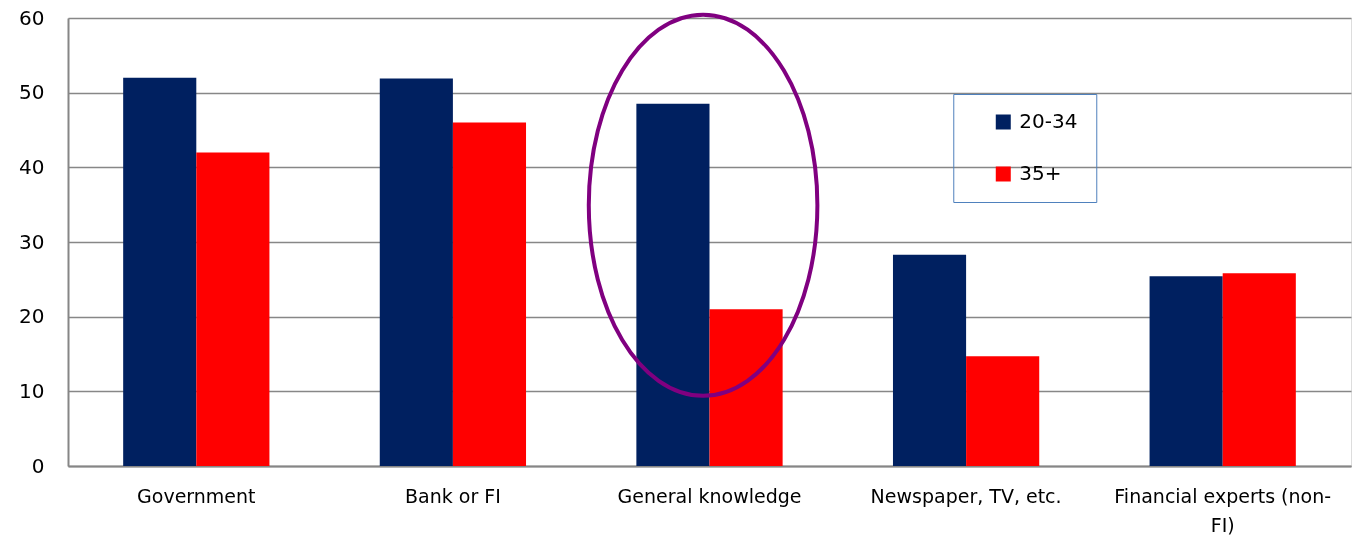 The image size is (1353, 548). I want to click on y-tick-label: 30, so click(32, 241).